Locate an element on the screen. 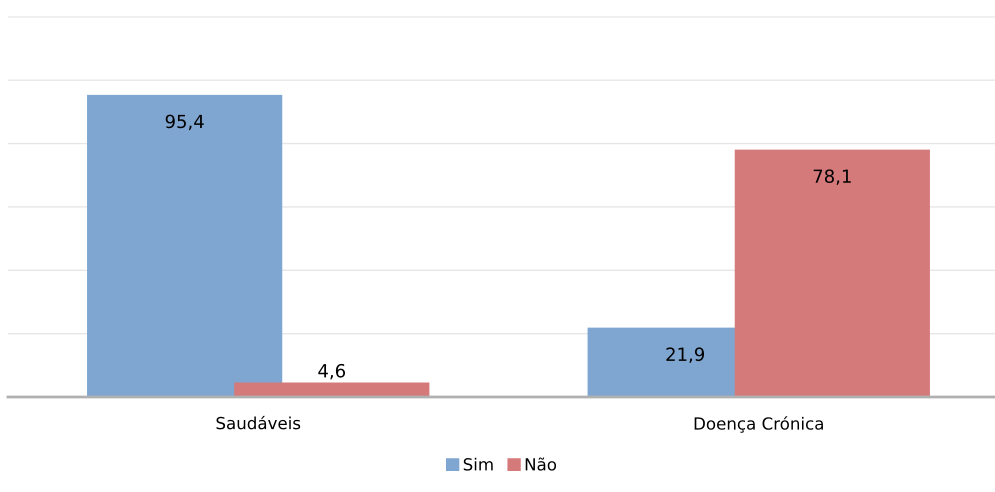 The image size is (995, 492). x-tick-label: Saudáveis is located at coordinates (258, 423).